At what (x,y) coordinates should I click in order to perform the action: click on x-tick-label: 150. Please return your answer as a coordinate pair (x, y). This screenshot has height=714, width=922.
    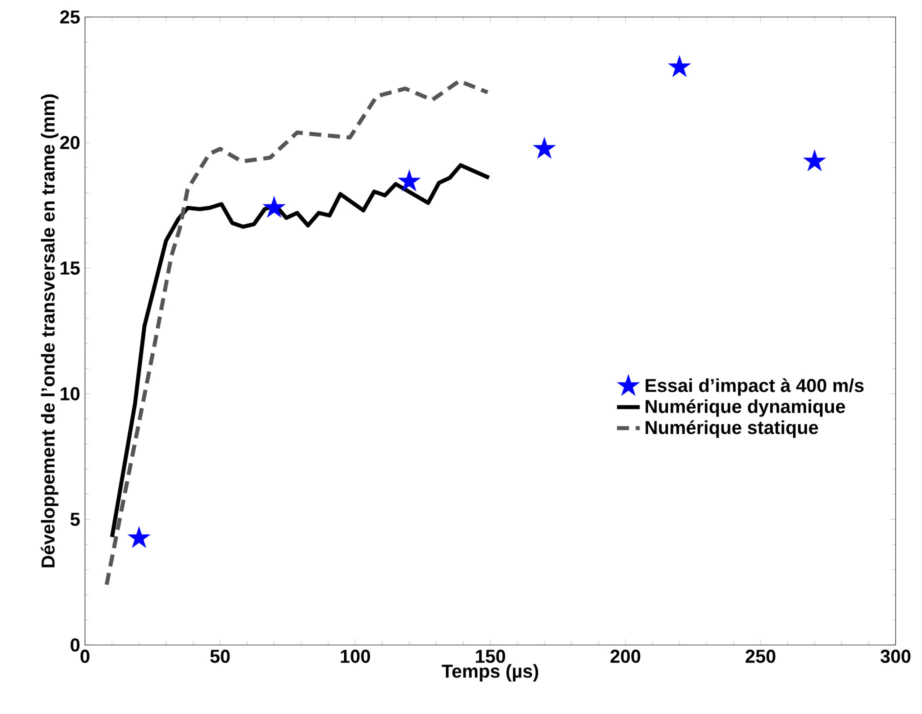
    Looking at the image, I should click on (491, 656).